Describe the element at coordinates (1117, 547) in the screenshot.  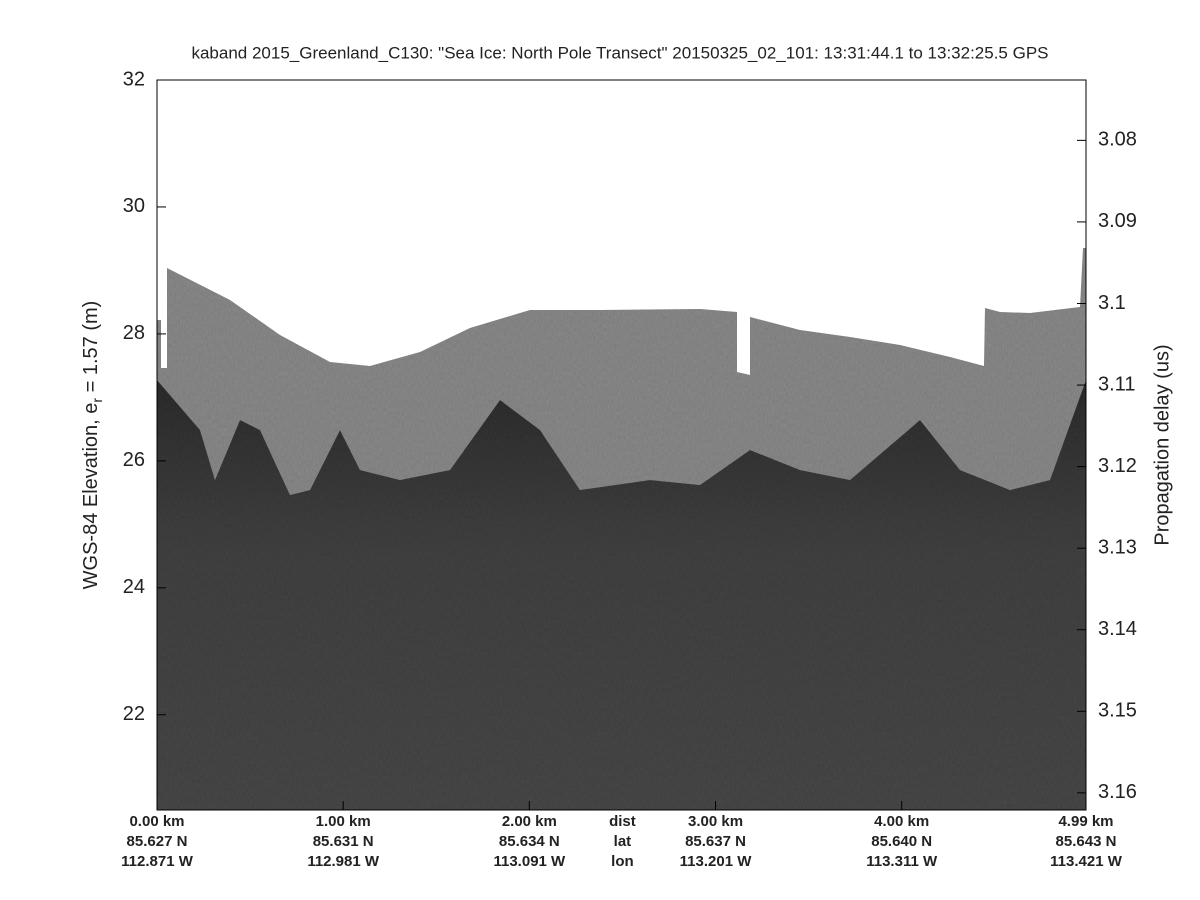
I see `y2-tick-label: 3.13` at that location.